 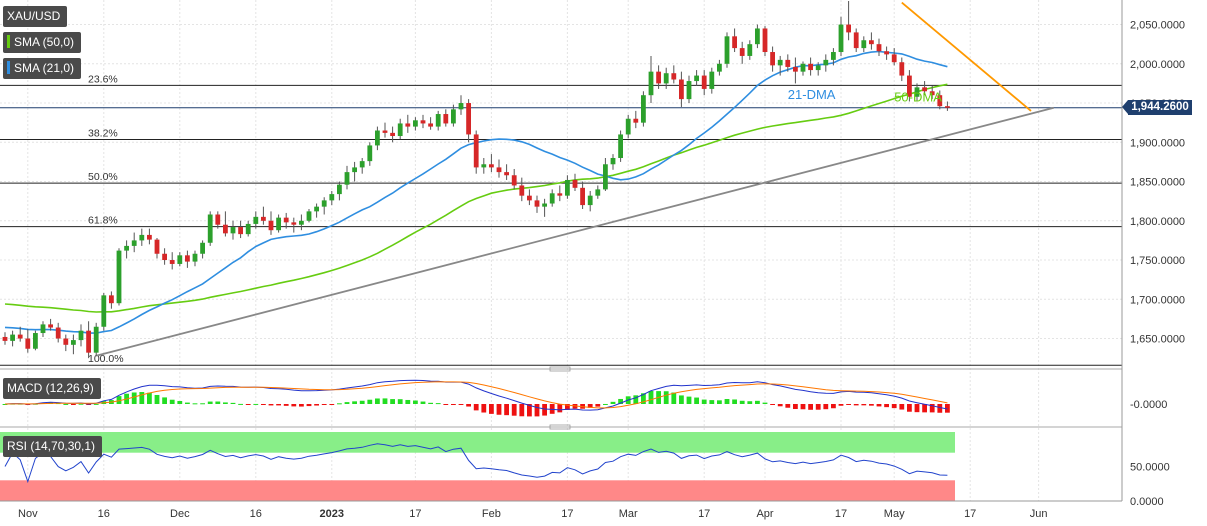 What do you see at coordinates (477, 490) in the screenshot?
I see `rsi-oversold-zone` at bounding box center [477, 490].